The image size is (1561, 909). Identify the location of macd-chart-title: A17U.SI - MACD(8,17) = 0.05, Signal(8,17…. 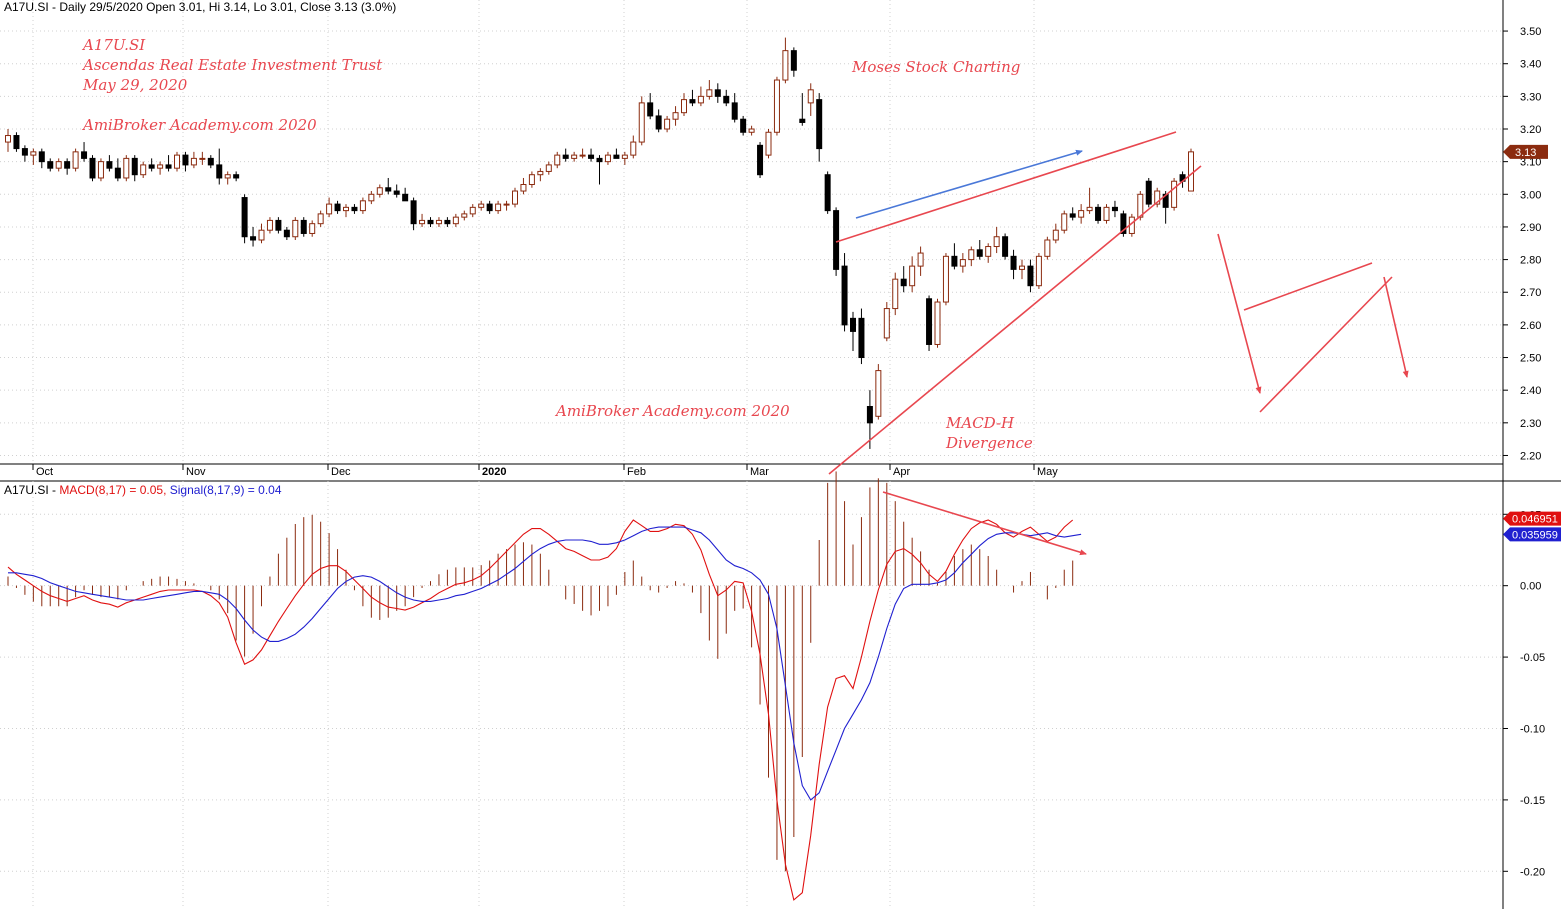
(143, 490).